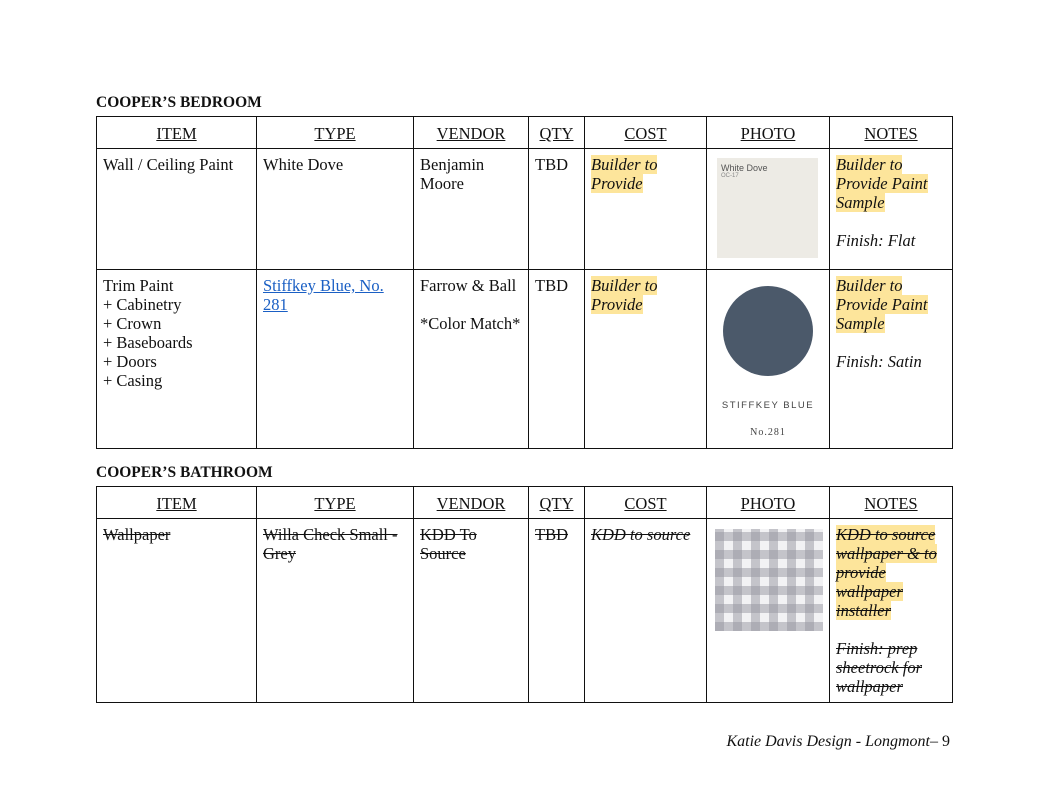 The height and width of the screenshot is (800, 1046). Describe the element at coordinates (335, 359) in the screenshot. I see `type-cell: Stiffkey Blue, No. 281` at that location.